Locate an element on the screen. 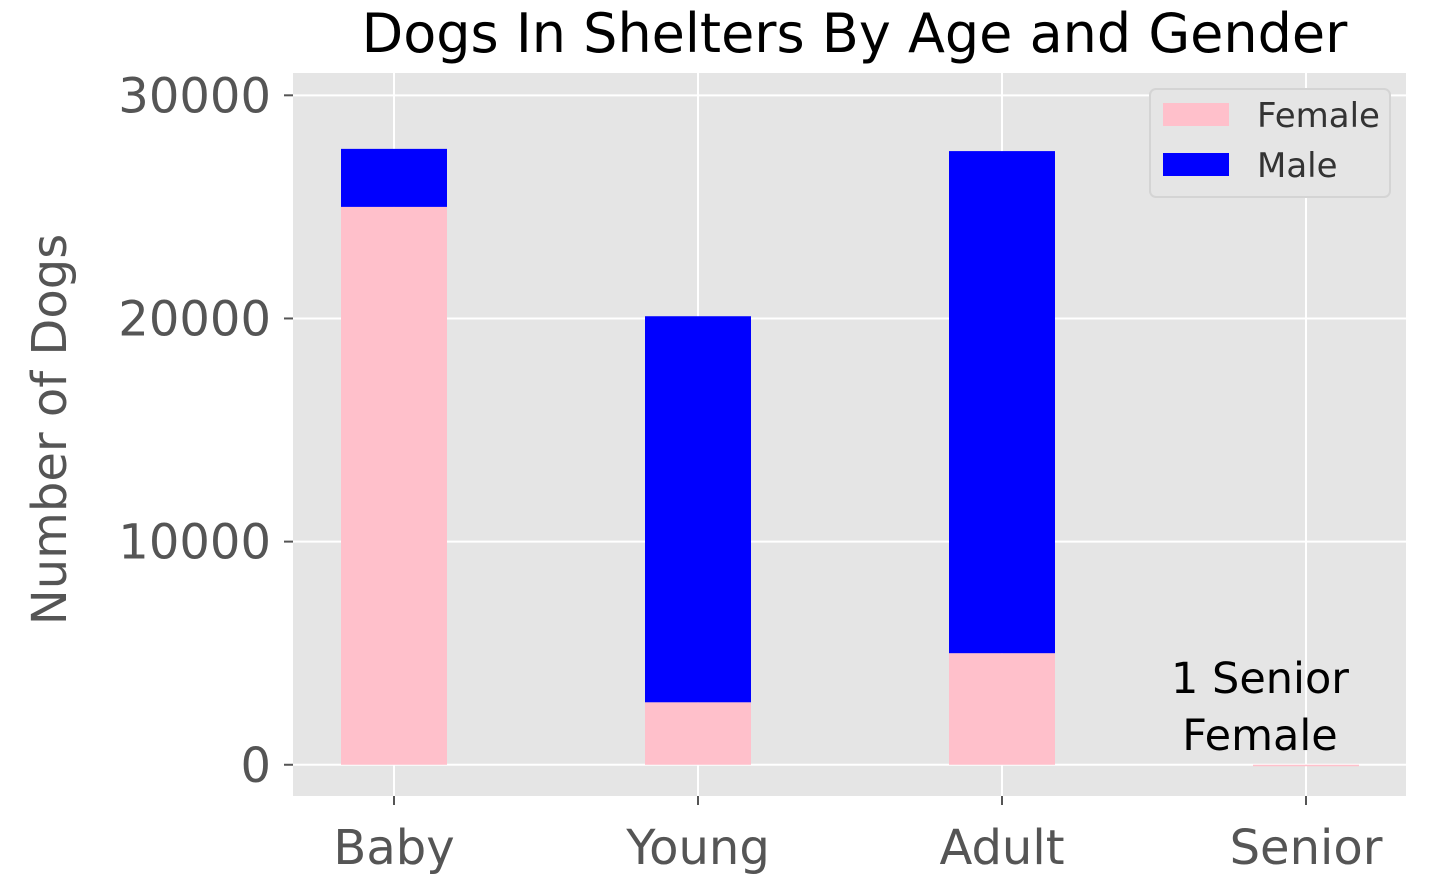 The height and width of the screenshot is (878, 1440). legend-label: Female is located at coordinates (1318, 116).